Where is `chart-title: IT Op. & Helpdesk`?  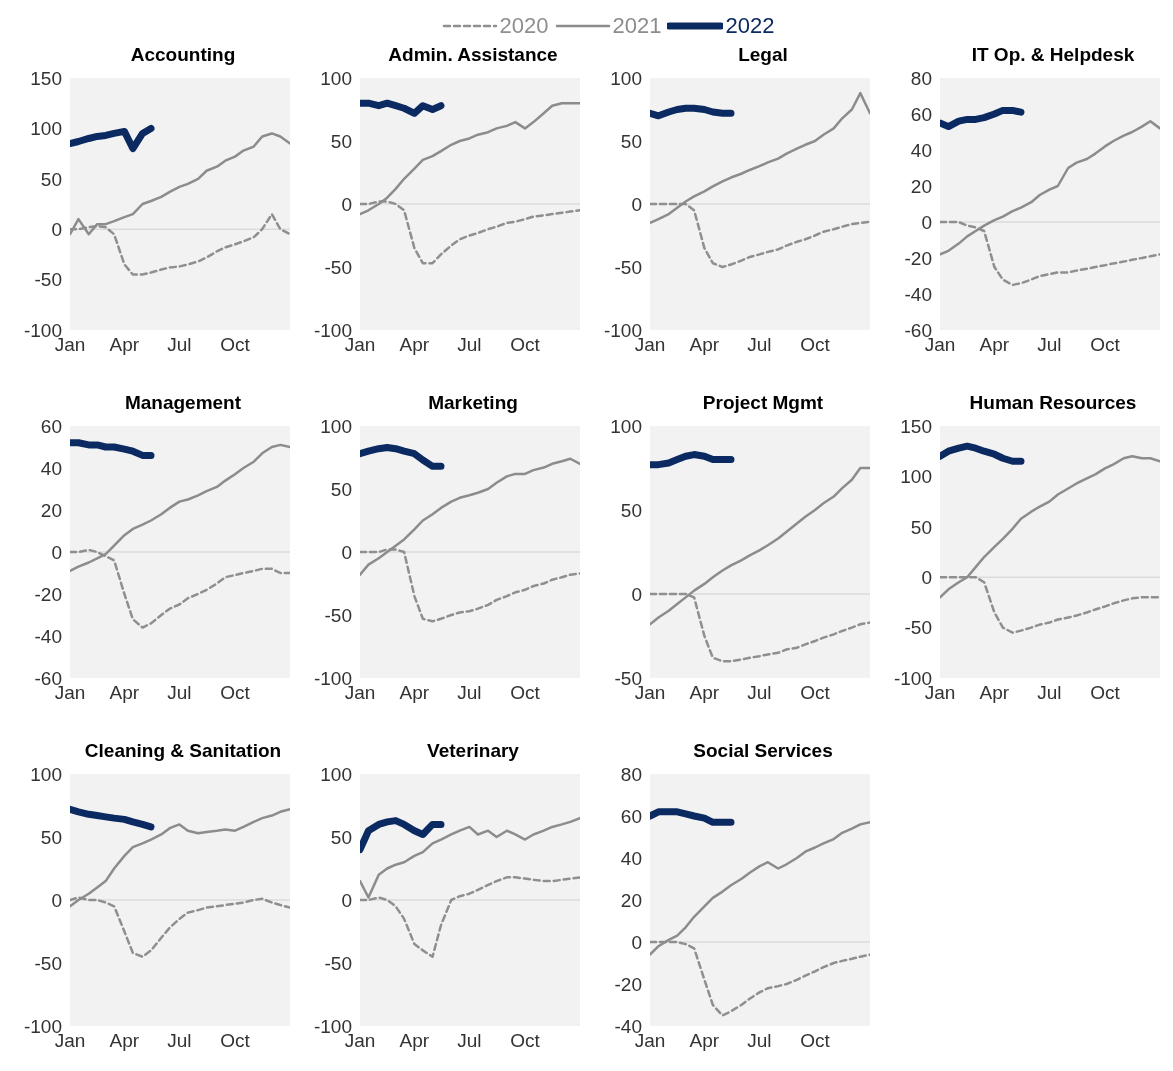
chart-title: IT Op. & Helpdesk is located at coordinates (1053, 54).